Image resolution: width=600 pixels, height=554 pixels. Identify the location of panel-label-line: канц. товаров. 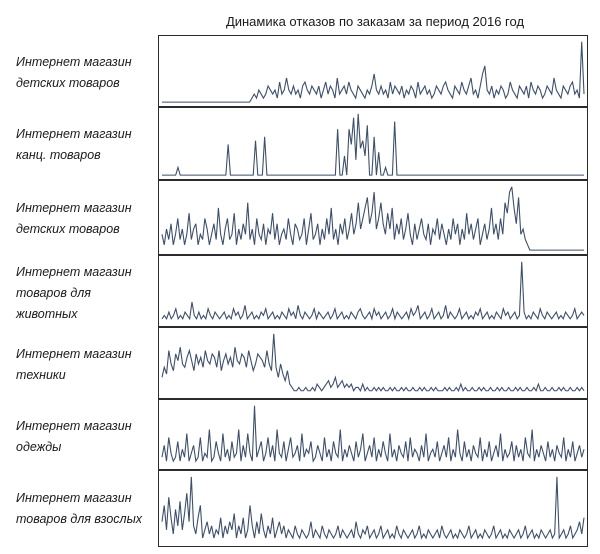
(58, 155).